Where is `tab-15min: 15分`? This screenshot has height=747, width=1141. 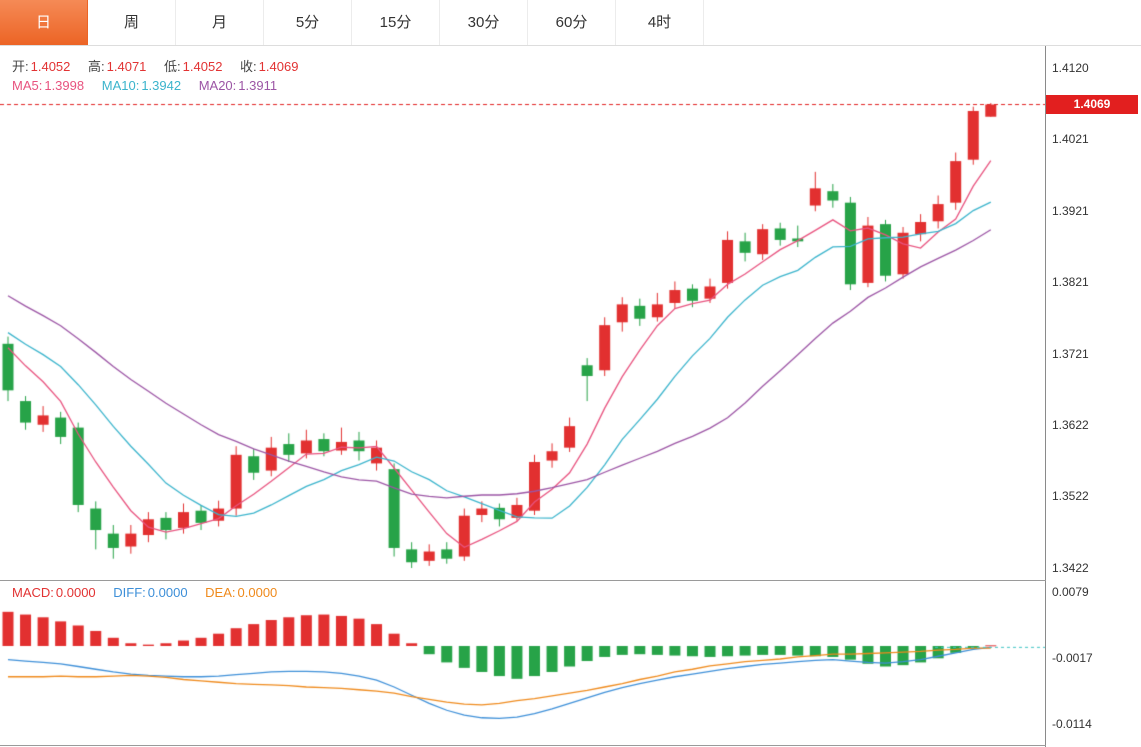 tab-15min: 15分 is located at coordinates (396, 22).